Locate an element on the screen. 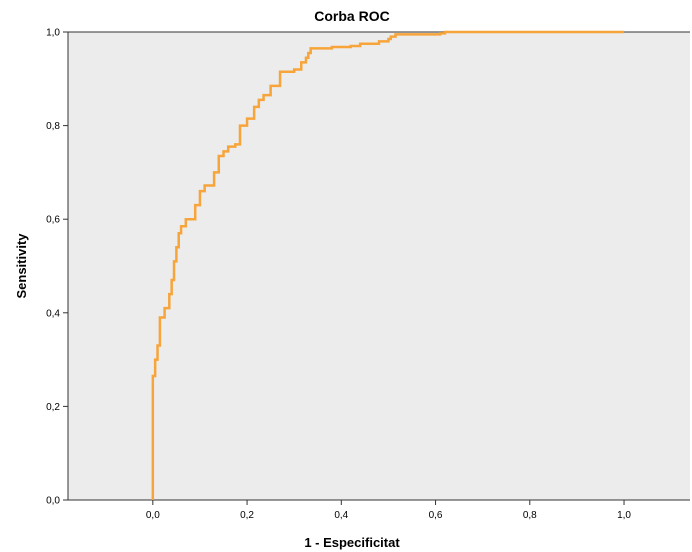  y-tick-label: 1,0 is located at coordinates (53, 33).